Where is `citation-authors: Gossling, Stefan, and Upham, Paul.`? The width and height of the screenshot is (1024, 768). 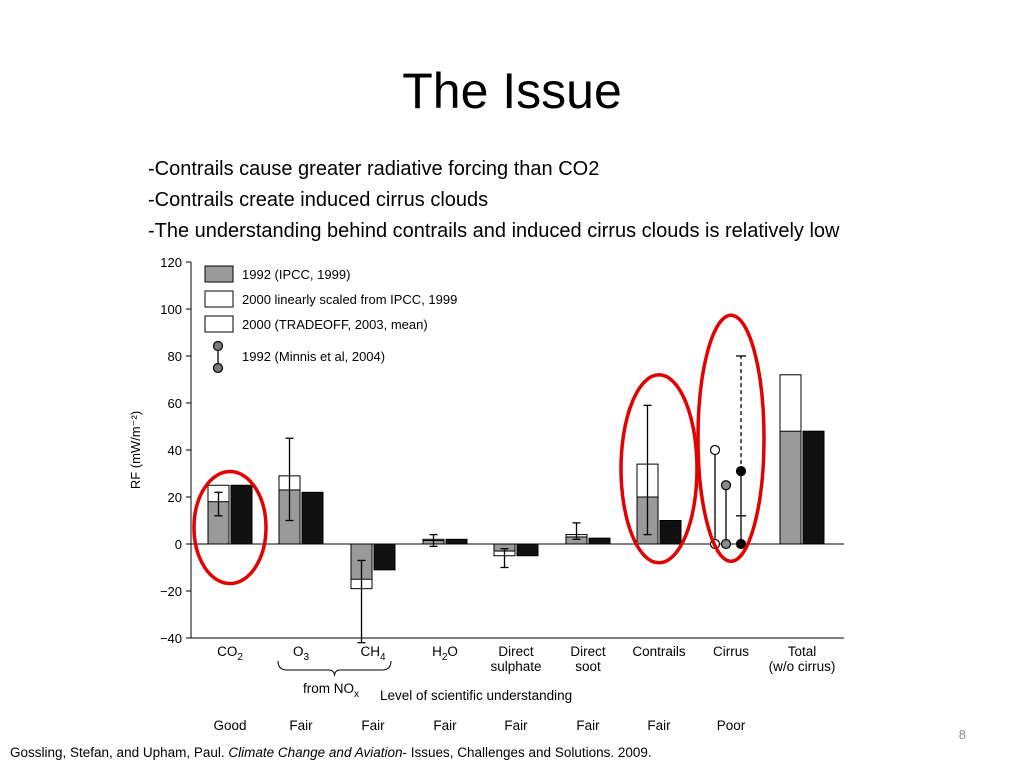 citation-authors: Gossling, Stefan, and Upham, Paul. is located at coordinates (119, 752).